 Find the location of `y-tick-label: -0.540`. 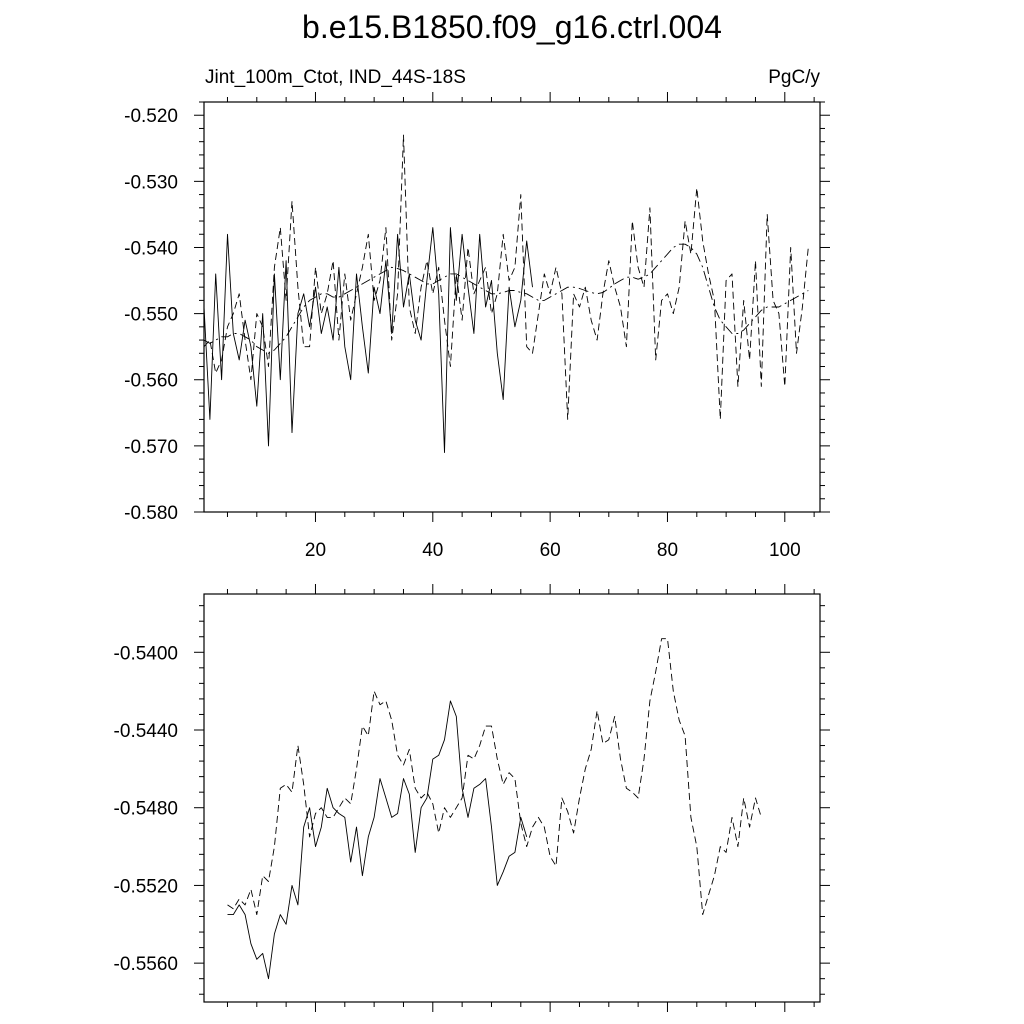

y-tick-label: -0.540 is located at coordinates (151, 248).